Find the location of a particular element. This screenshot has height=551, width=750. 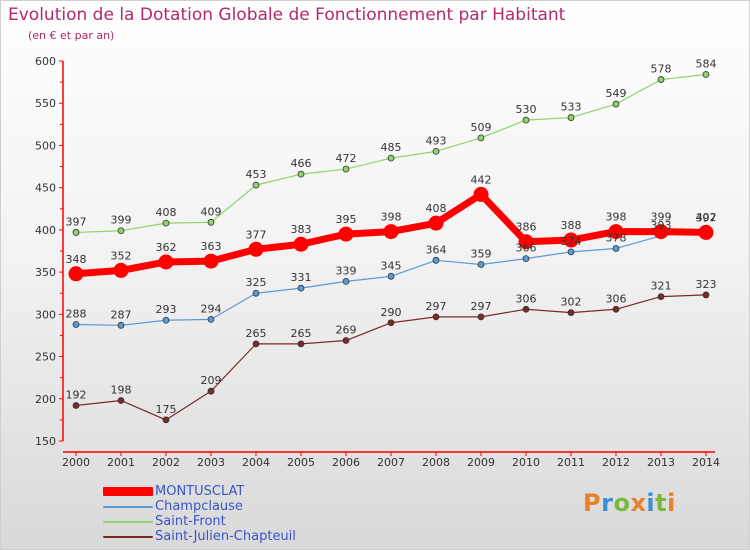

data-label: 288 is located at coordinates (76, 313).